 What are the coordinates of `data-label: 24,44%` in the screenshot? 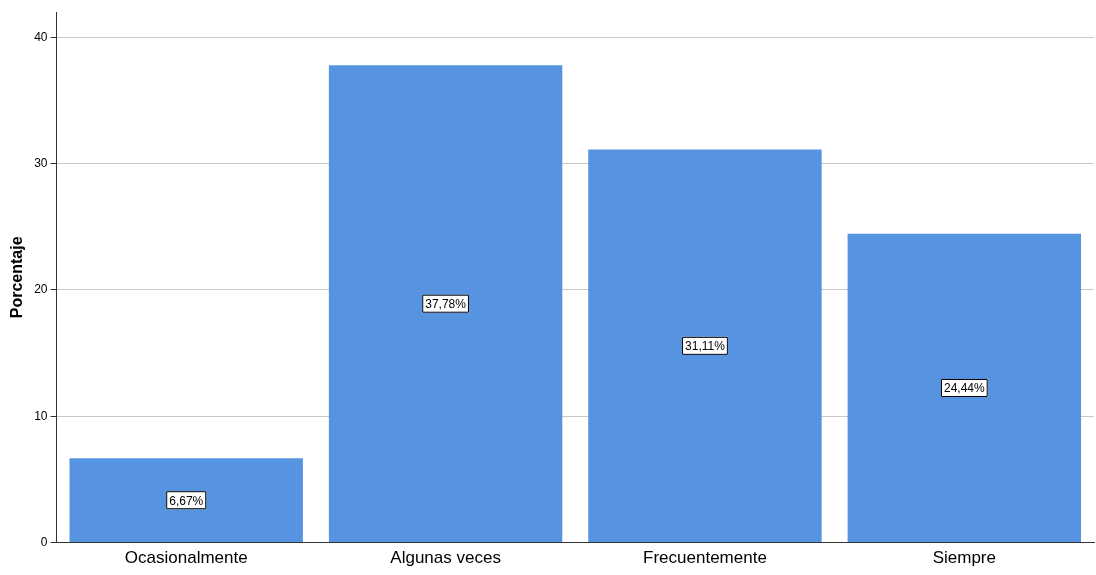 It's located at (964, 388).